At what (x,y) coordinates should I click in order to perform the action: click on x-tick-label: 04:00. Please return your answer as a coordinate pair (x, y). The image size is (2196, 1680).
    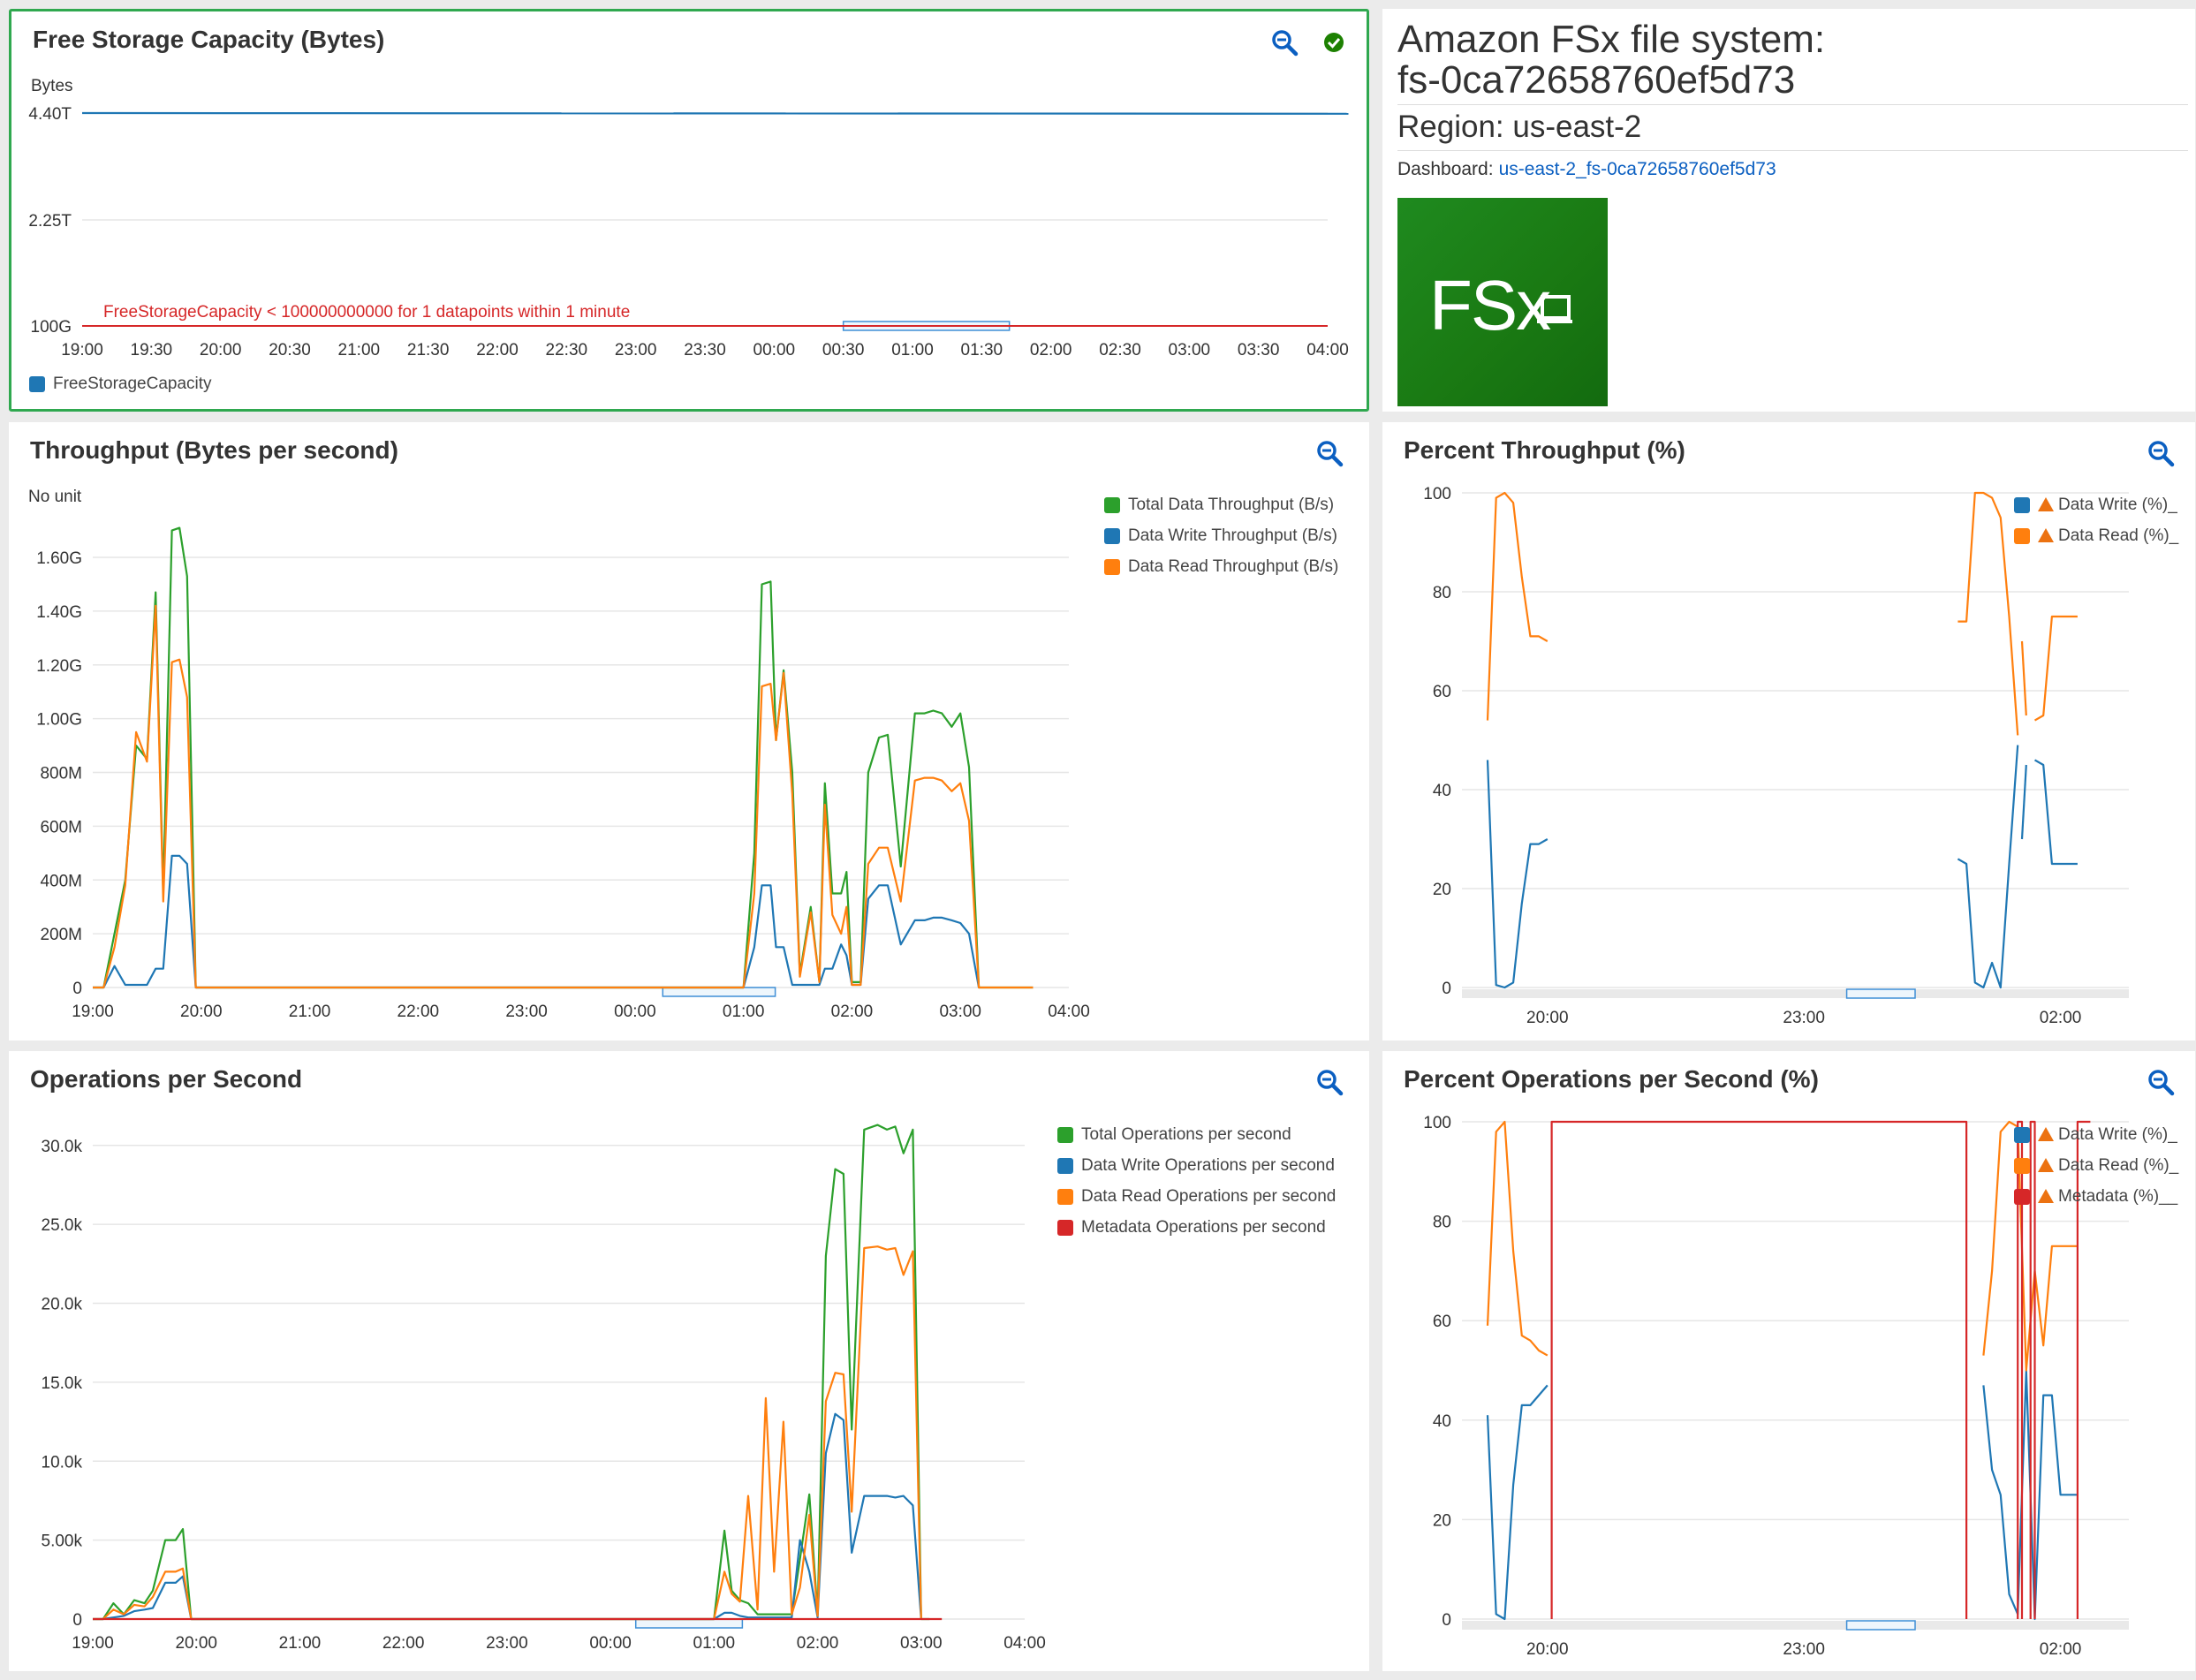
    Looking at the image, I should click on (1025, 1643).